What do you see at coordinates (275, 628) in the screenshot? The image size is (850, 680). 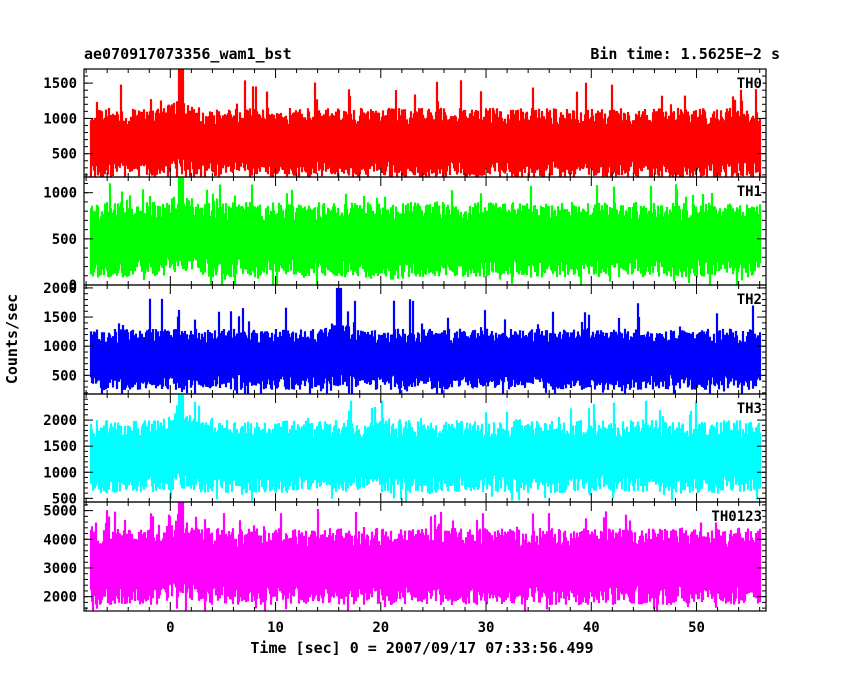 I see `x-tick-label: 10` at bounding box center [275, 628].